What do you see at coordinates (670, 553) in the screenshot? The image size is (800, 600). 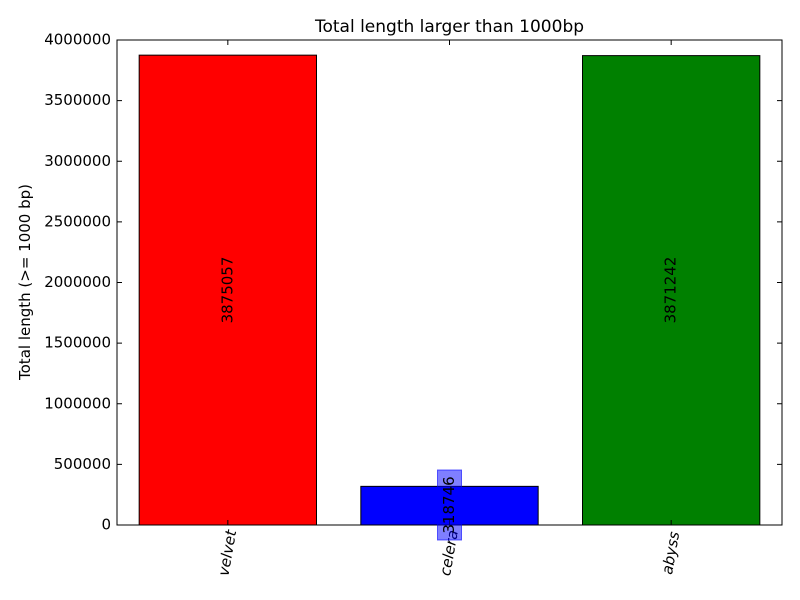 I see `x-tick-label-abyss: abyss` at bounding box center [670, 553].